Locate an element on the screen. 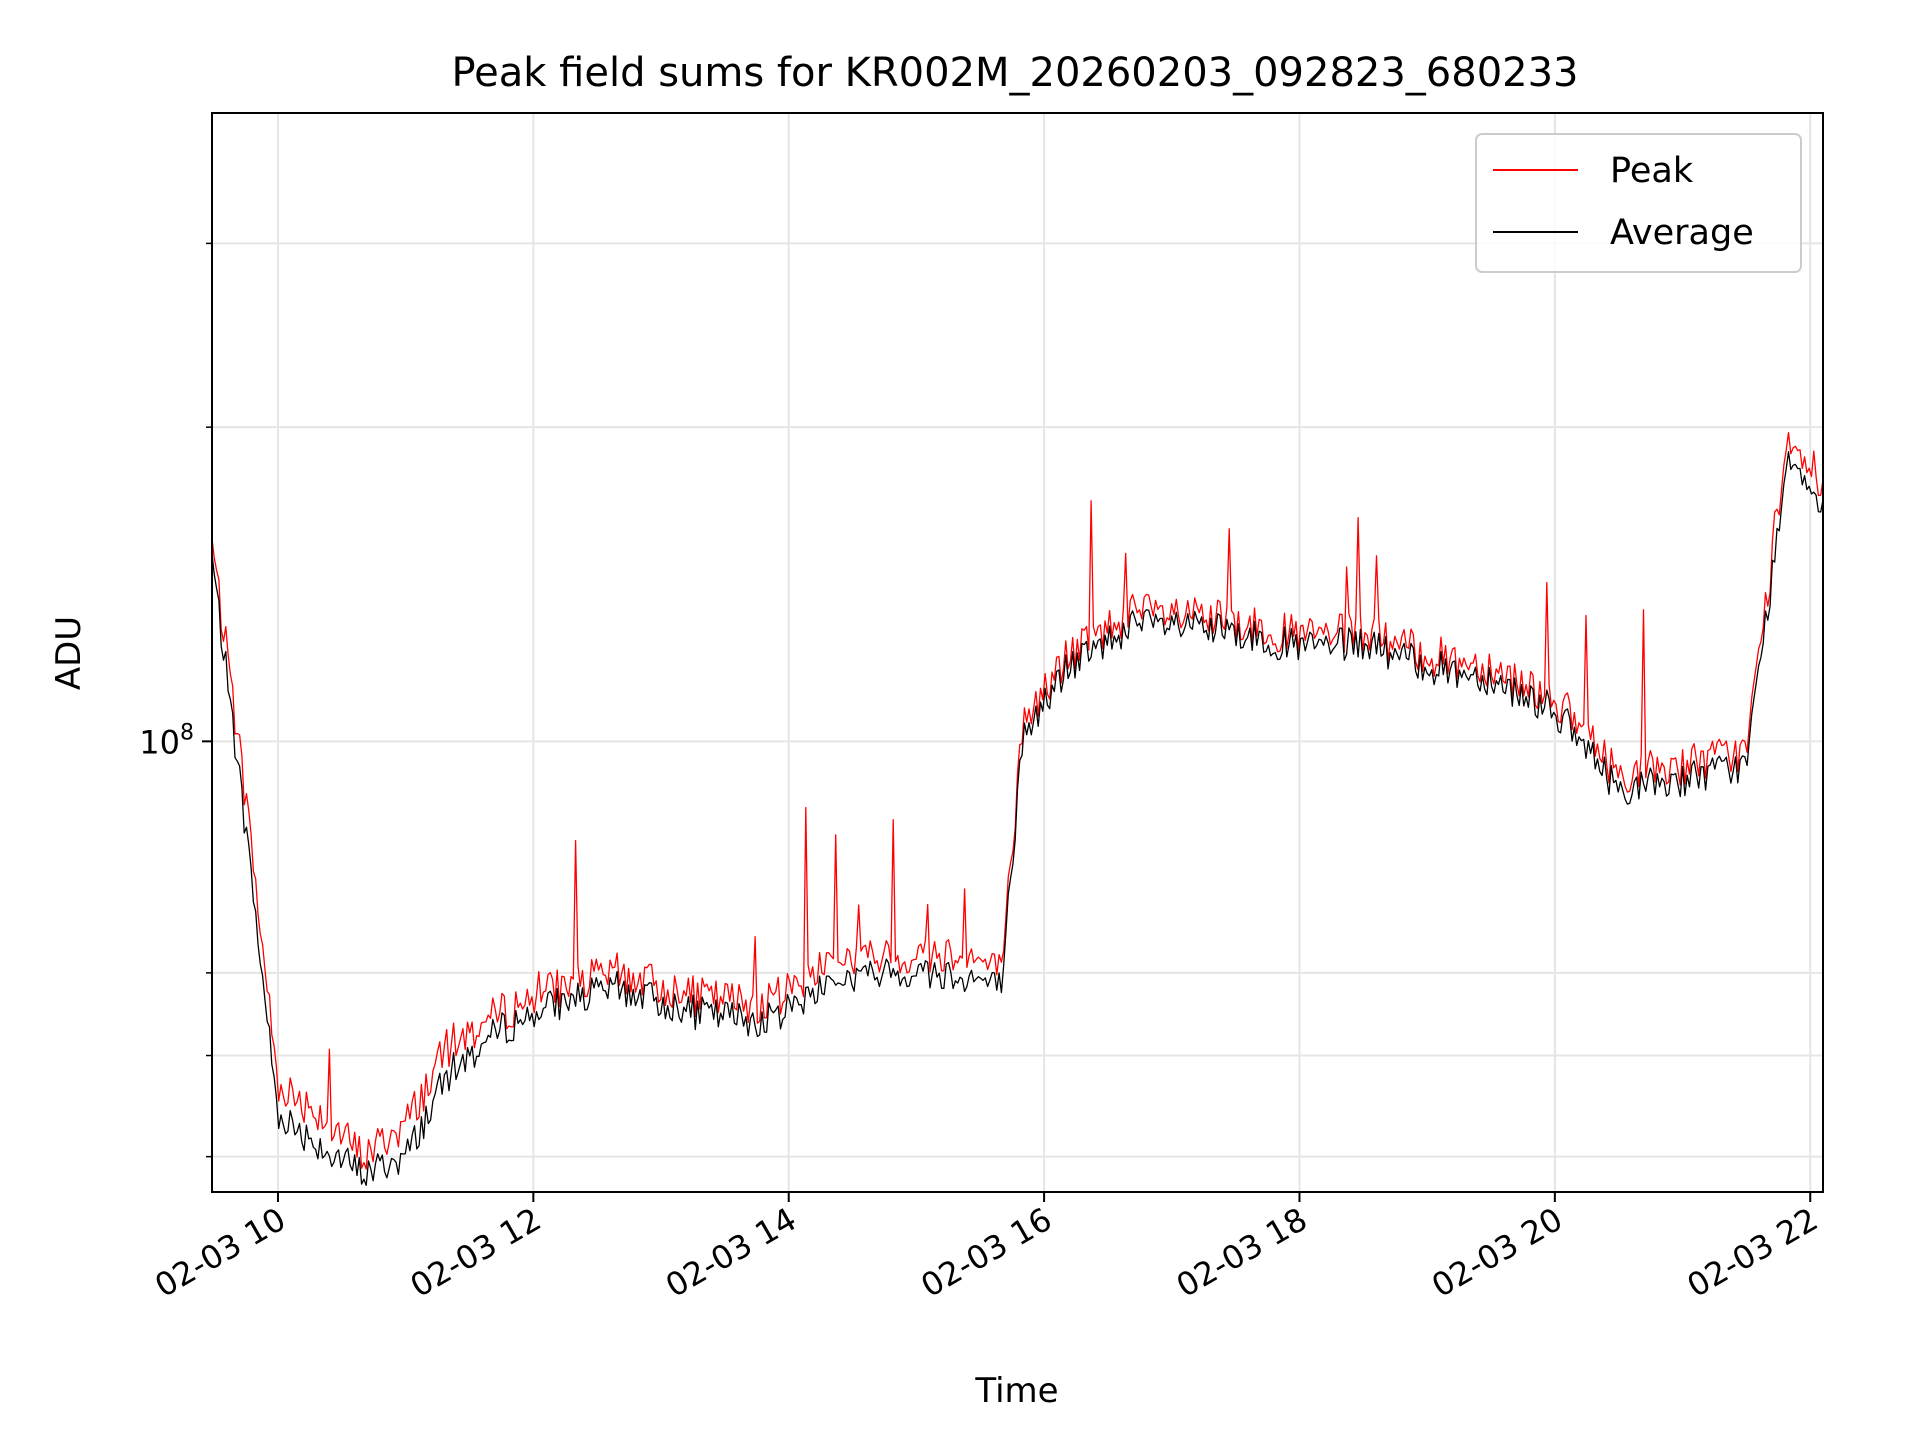 This screenshot has height=1440, width=1920. legend-box is located at coordinates (1638, 203).